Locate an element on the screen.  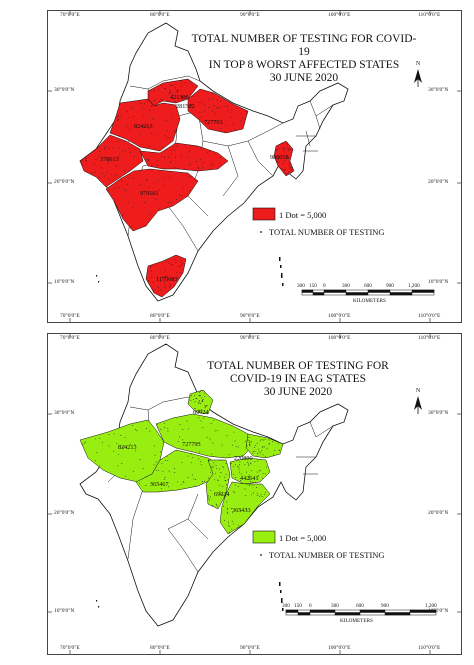
value-label: 1170683 is located at coordinates (166, 279).